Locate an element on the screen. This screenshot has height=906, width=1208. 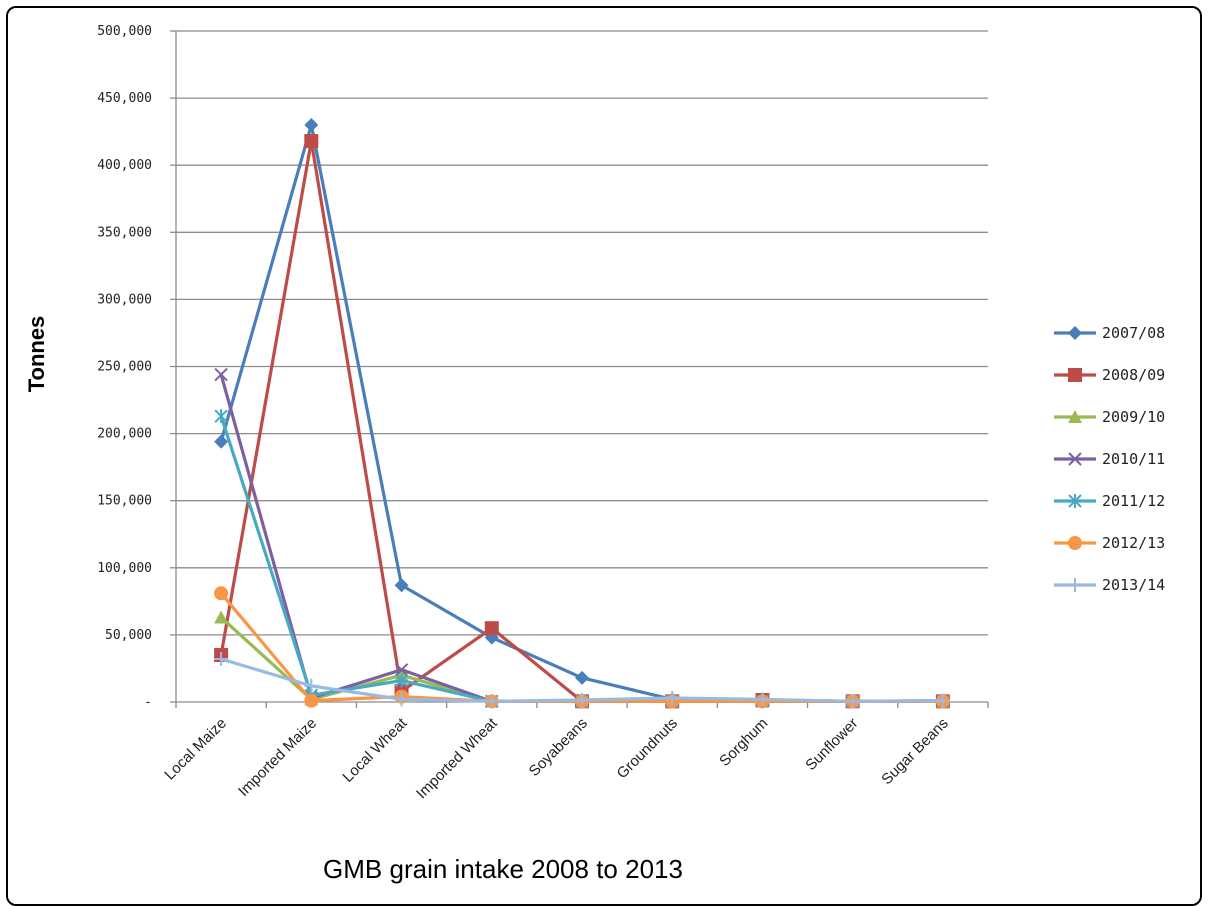
legend-label: 2011/12 is located at coordinates (1133, 501).